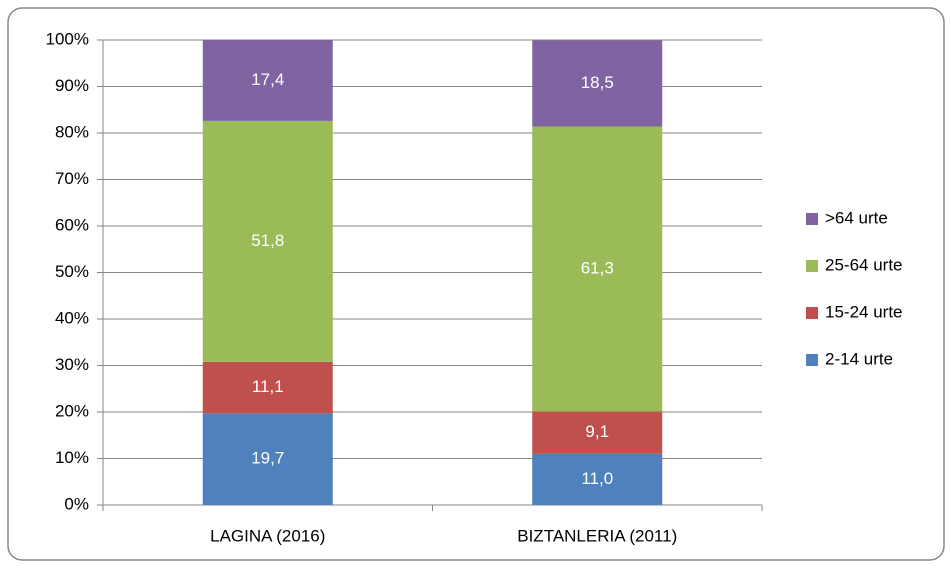 The height and width of the screenshot is (574, 951). I want to click on y-tick-label: 0%, so click(76, 503).